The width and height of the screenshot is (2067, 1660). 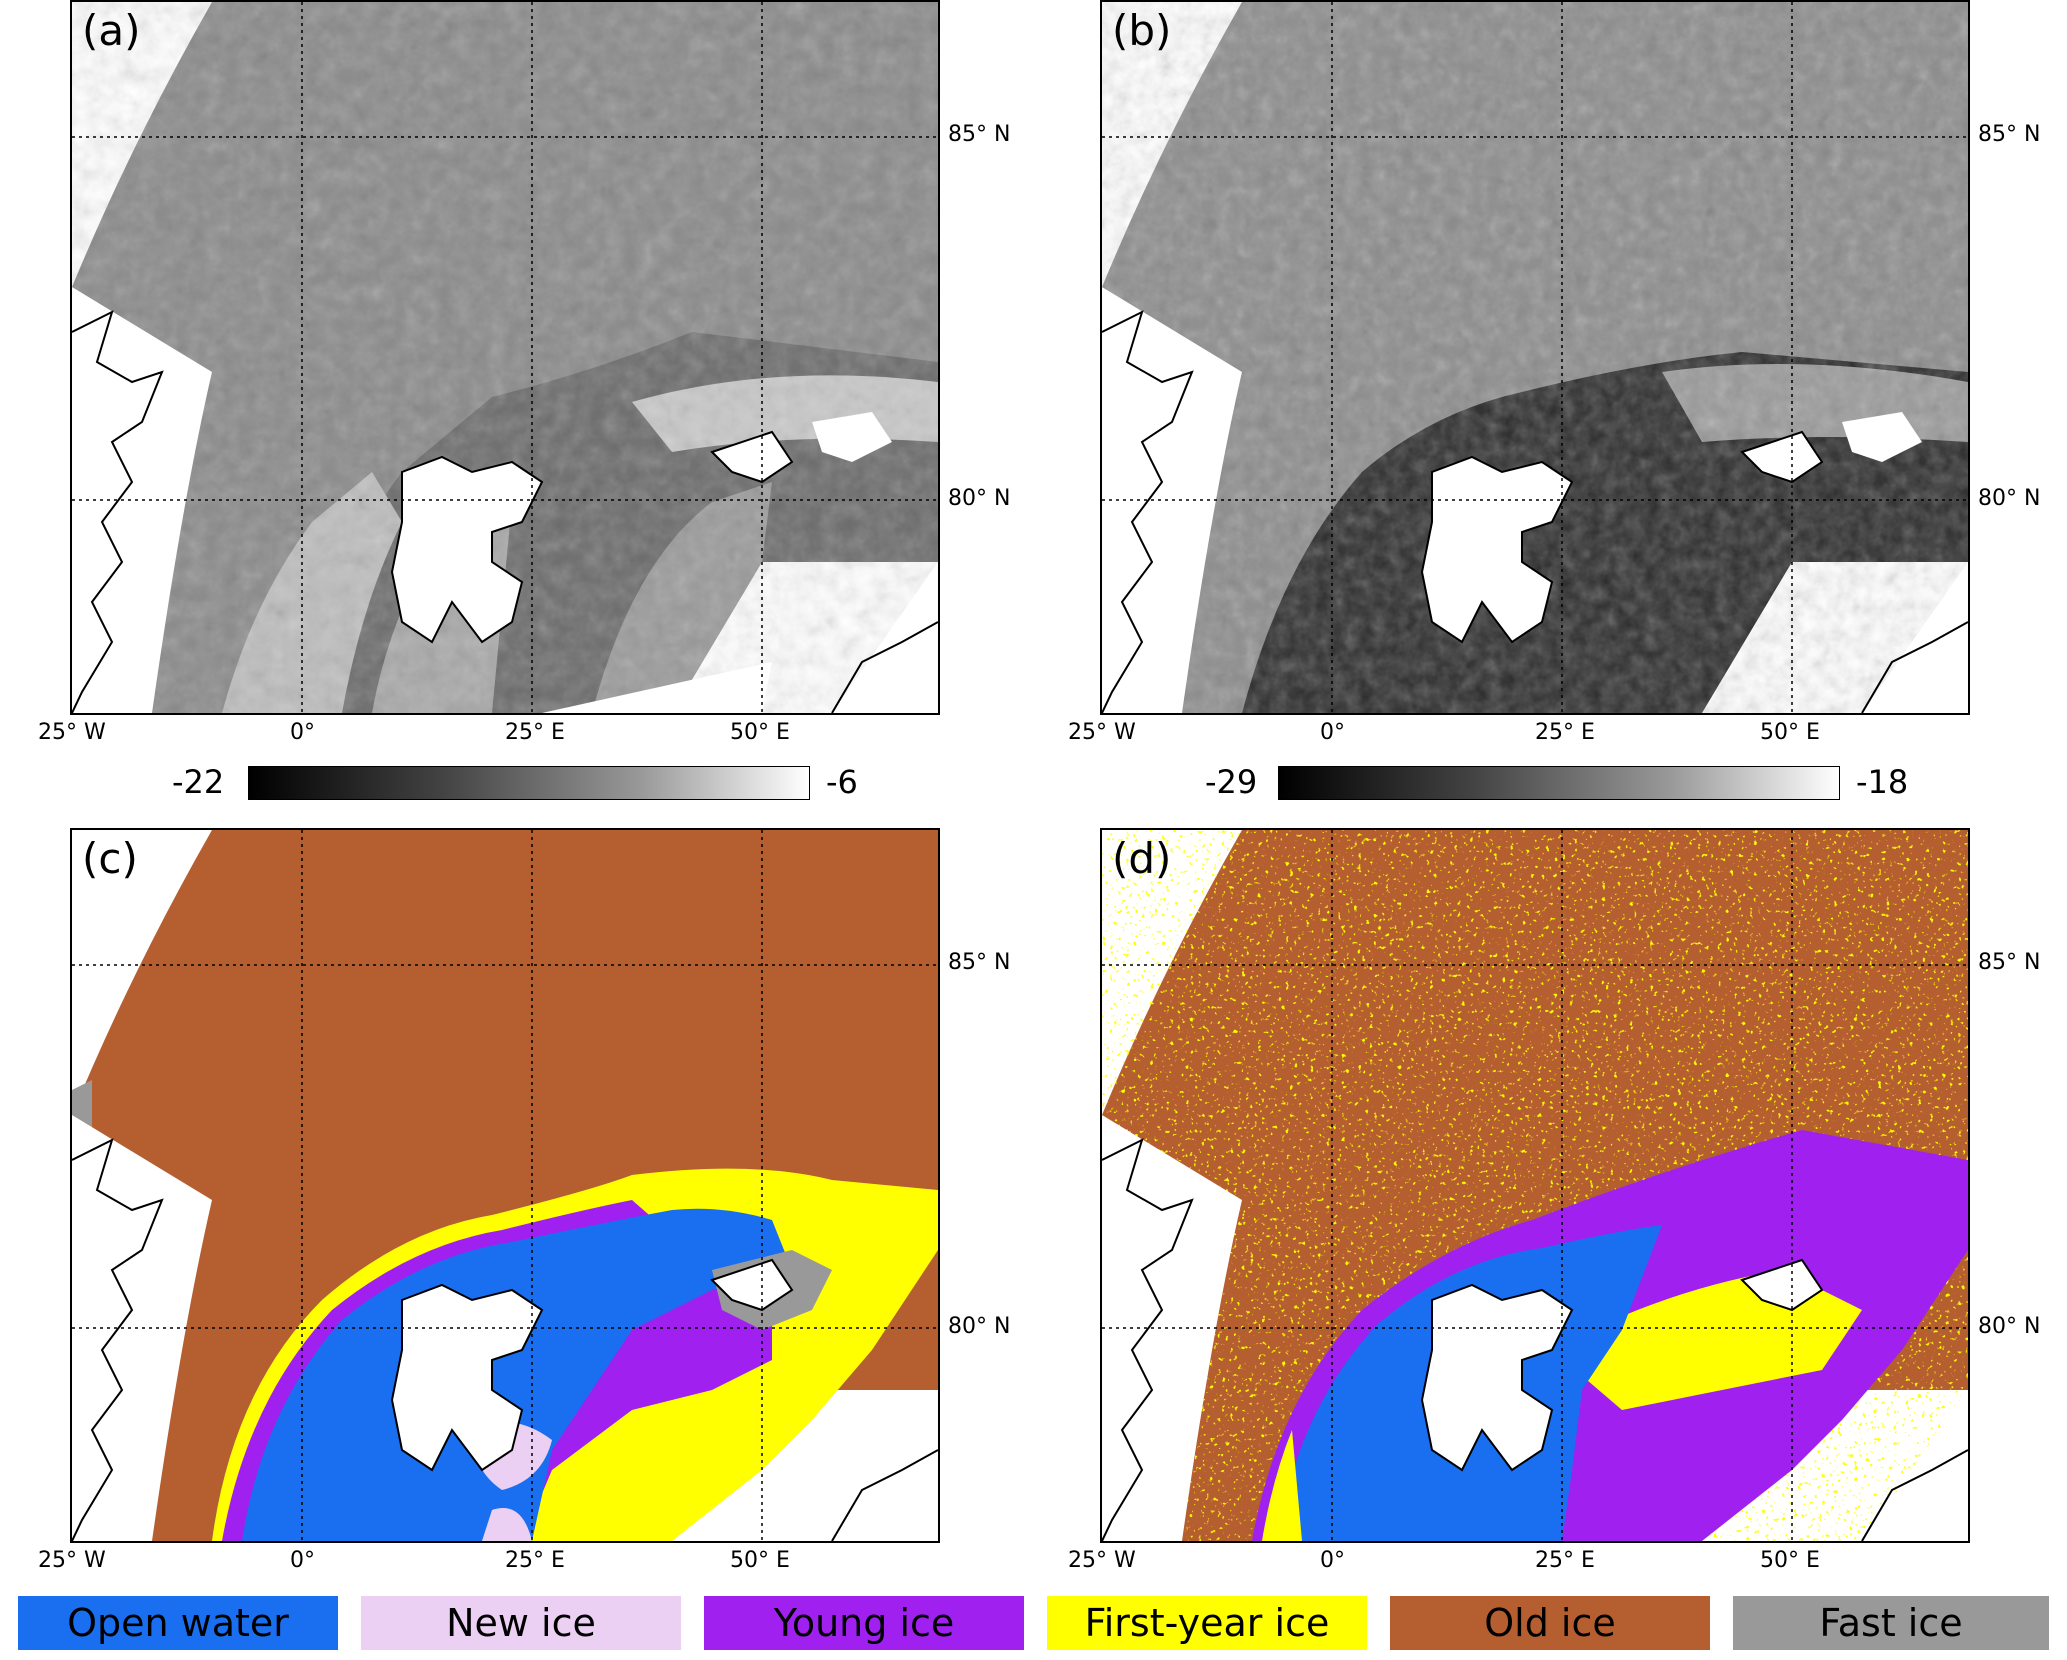 I want to click on panel-label-b: (b), so click(x=1142, y=30).